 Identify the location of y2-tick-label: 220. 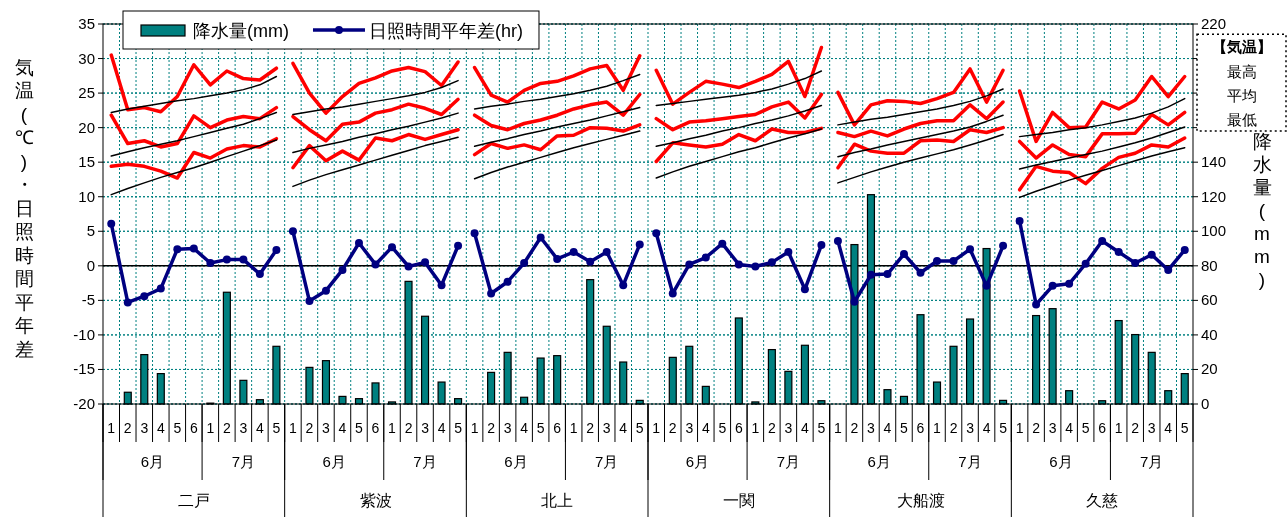
(1214, 23).